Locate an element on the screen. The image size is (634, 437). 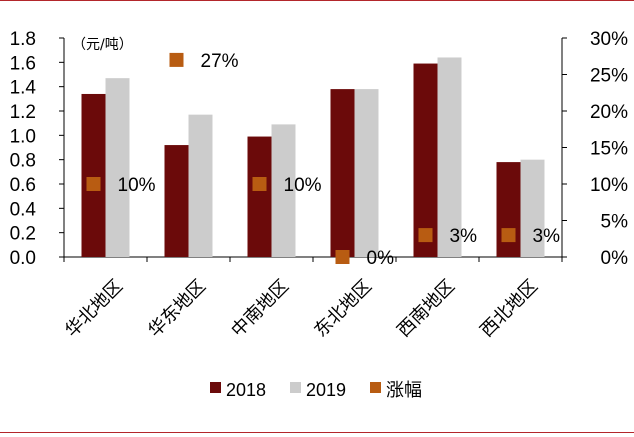
y-left-tick-label: 1.6 is located at coordinates (23, 63).